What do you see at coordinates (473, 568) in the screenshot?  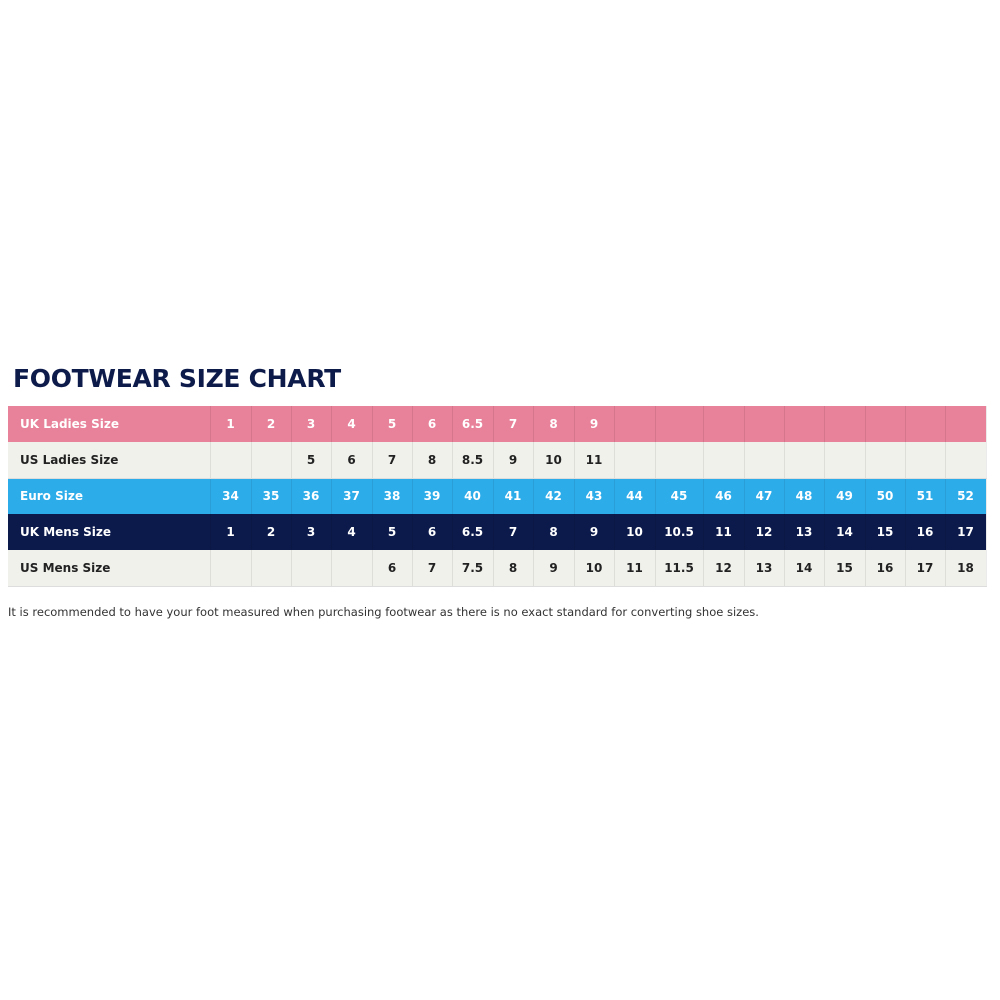 I see `size-cell: 7.5` at bounding box center [473, 568].